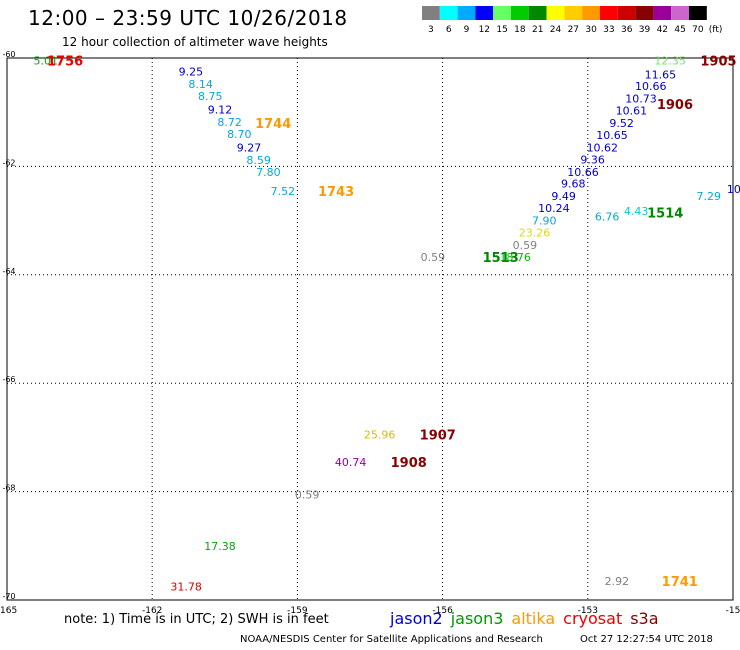 This screenshot has width=740, height=650. I want to click on x-tick-label: -153, so click(588, 611).